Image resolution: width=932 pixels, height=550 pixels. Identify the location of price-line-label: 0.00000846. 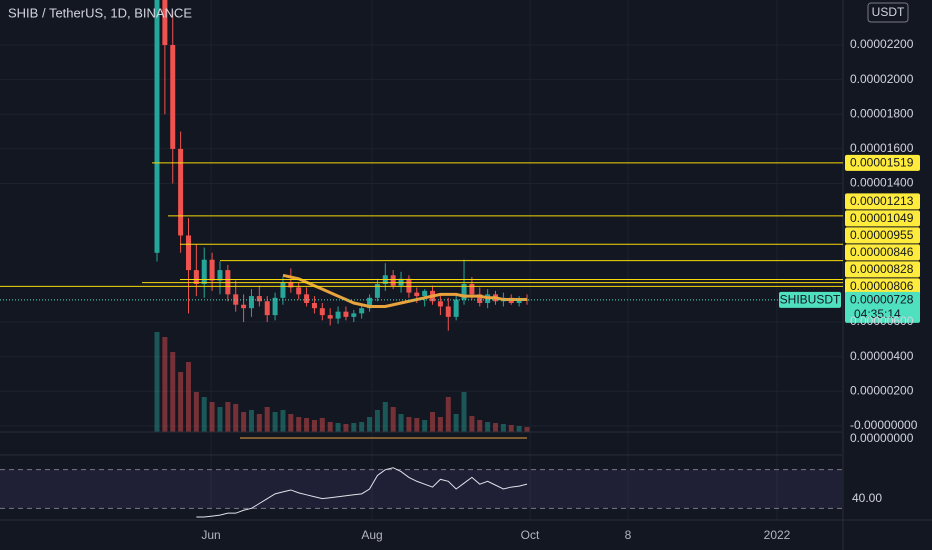
(882, 252).